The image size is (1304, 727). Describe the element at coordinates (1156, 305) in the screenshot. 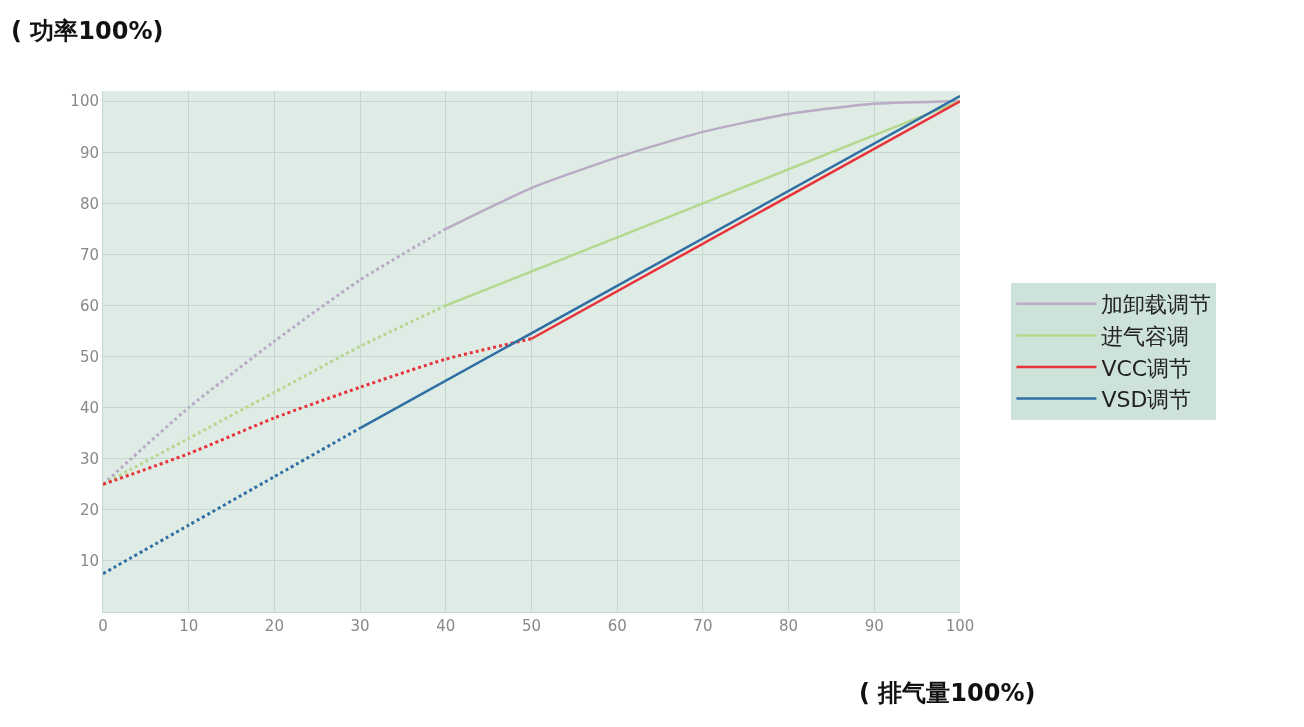

I see `legend-label: 加卸载调节` at that location.